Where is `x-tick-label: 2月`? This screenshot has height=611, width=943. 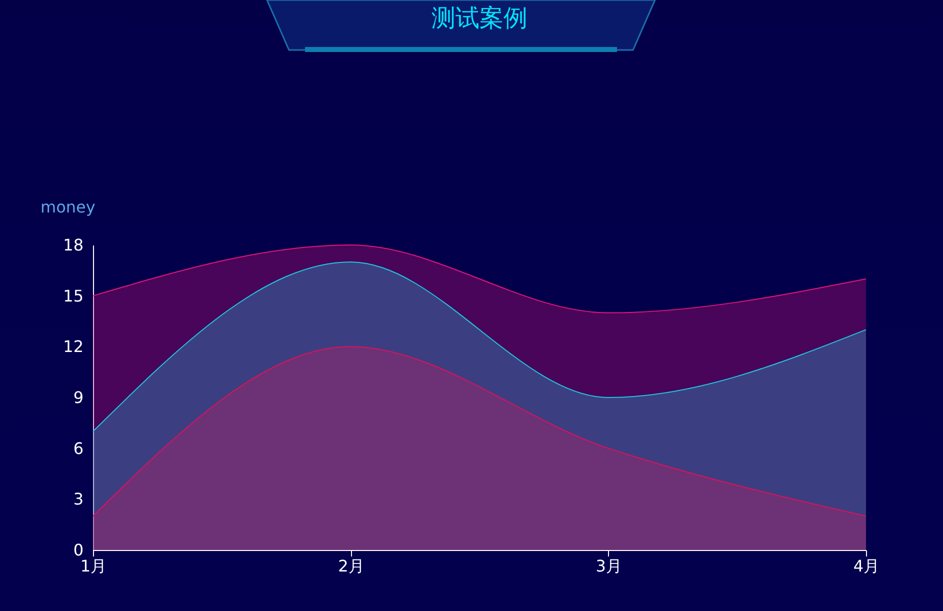 x-tick-label: 2月 is located at coordinates (351, 566).